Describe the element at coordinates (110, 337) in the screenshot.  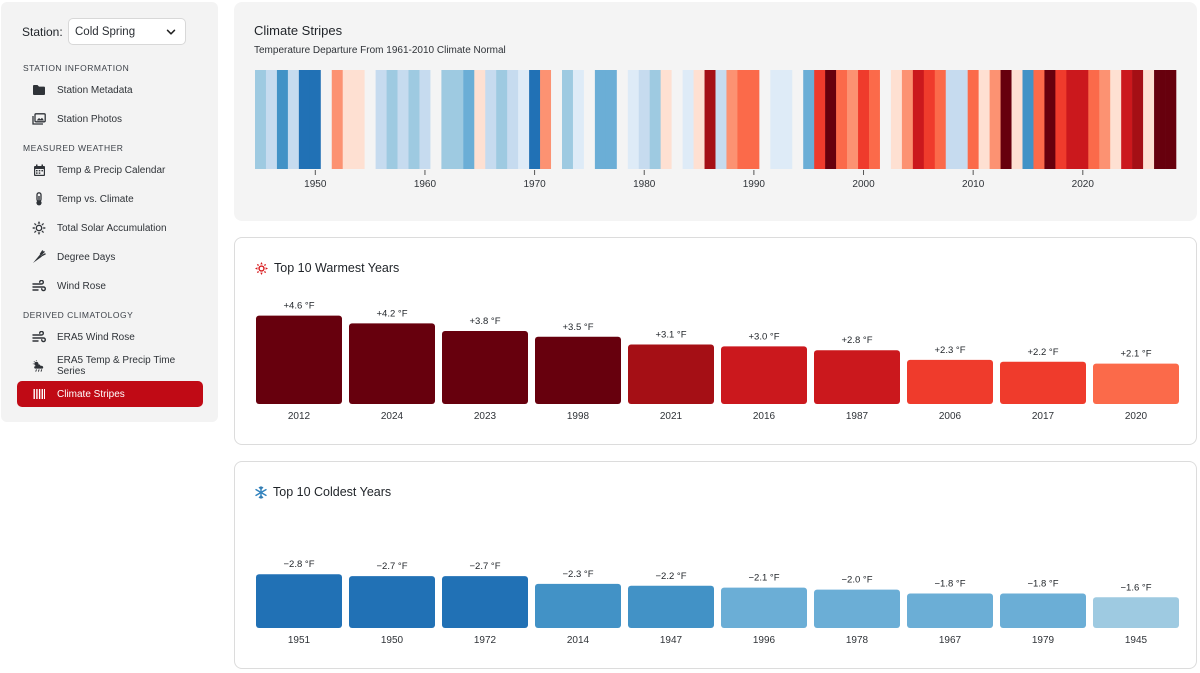
I see `nav-item-era5-wind-rose: ERA5 Wind Rose` at that location.